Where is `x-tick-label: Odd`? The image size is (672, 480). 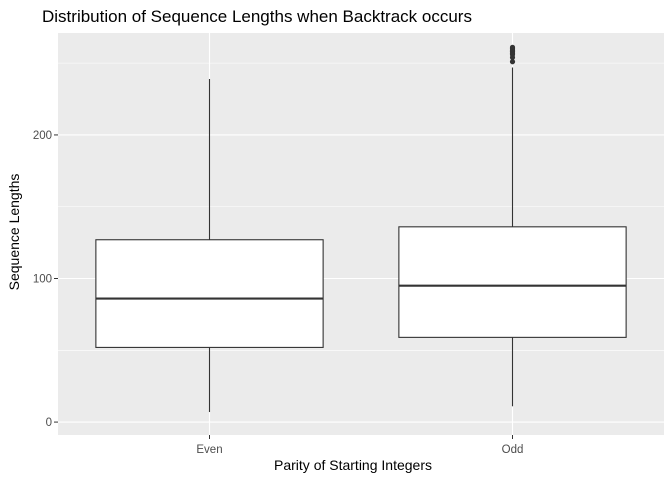 x-tick-label: Odd is located at coordinates (513, 450).